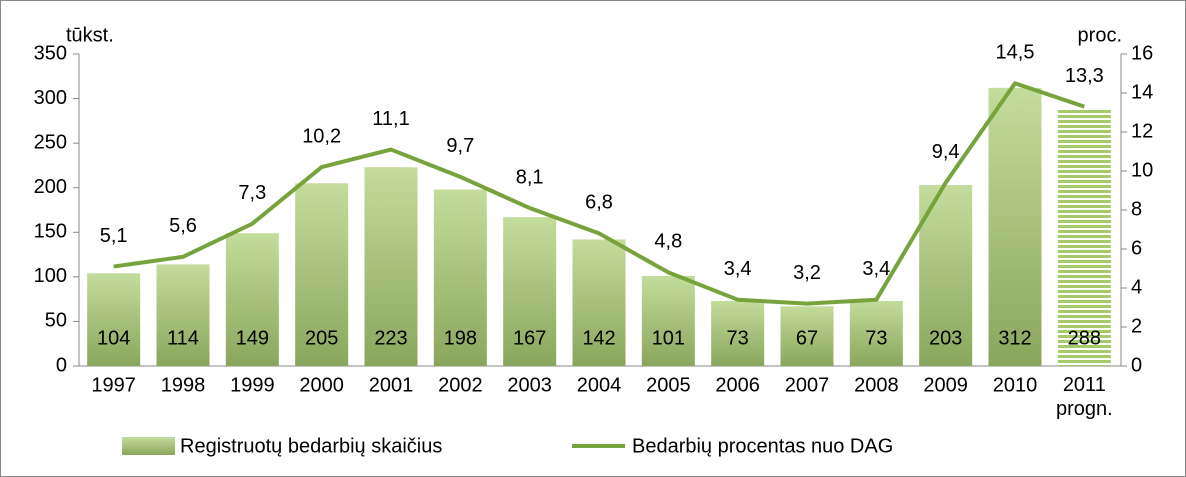 This screenshot has width=1186, height=477. What do you see at coordinates (50, 142) in the screenshot?
I see `y-tick-label: 250` at bounding box center [50, 142].